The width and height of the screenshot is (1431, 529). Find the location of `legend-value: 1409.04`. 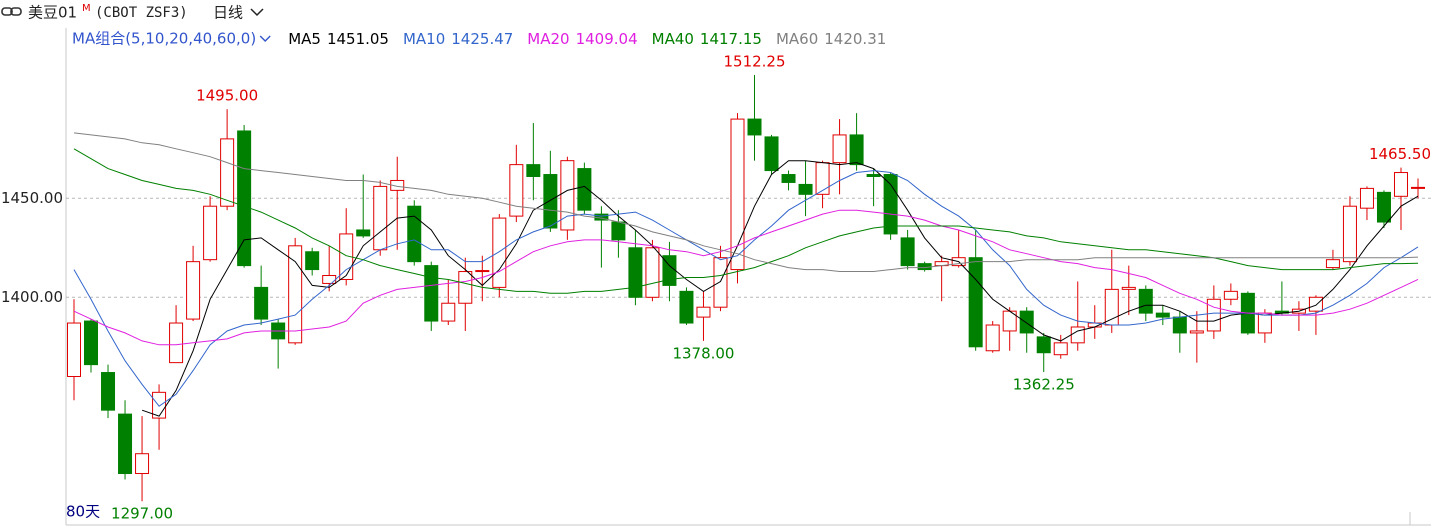

legend-value: 1409.04 is located at coordinates (607, 39).